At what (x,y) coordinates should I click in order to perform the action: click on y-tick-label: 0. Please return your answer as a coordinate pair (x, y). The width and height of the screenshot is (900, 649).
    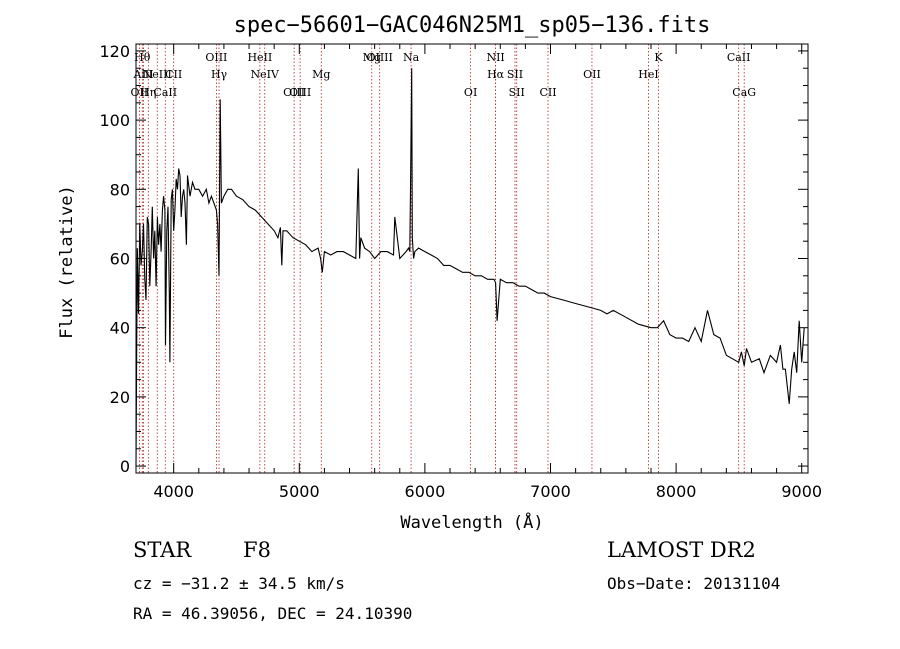
    Looking at the image, I should click on (125, 466).